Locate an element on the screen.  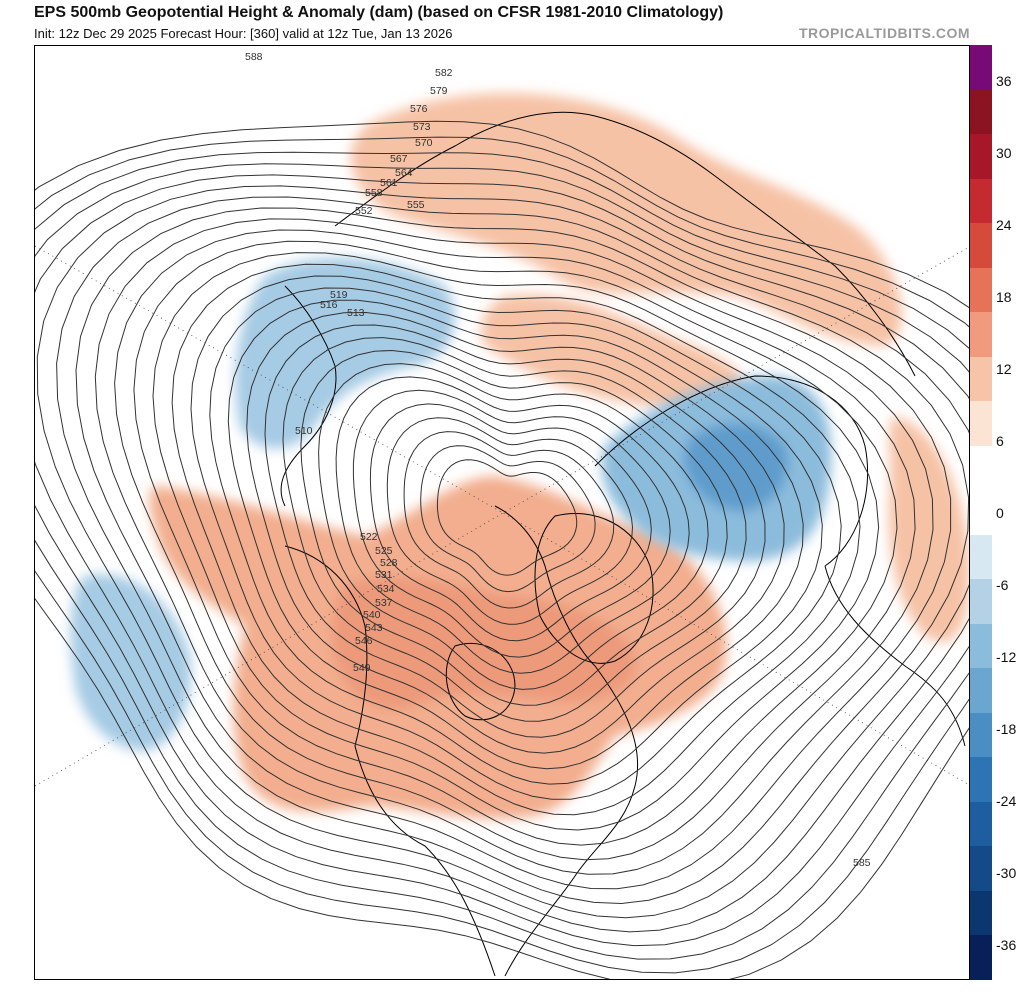
contour-label: 579 is located at coordinates (439, 91).